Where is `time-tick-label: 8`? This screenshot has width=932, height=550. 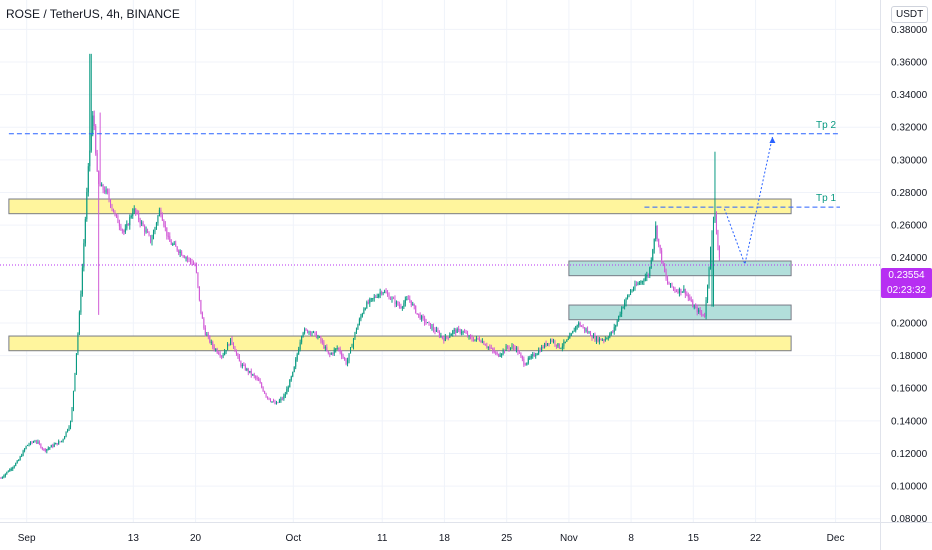 time-tick-label: 8 is located at coordinates (631, 538).